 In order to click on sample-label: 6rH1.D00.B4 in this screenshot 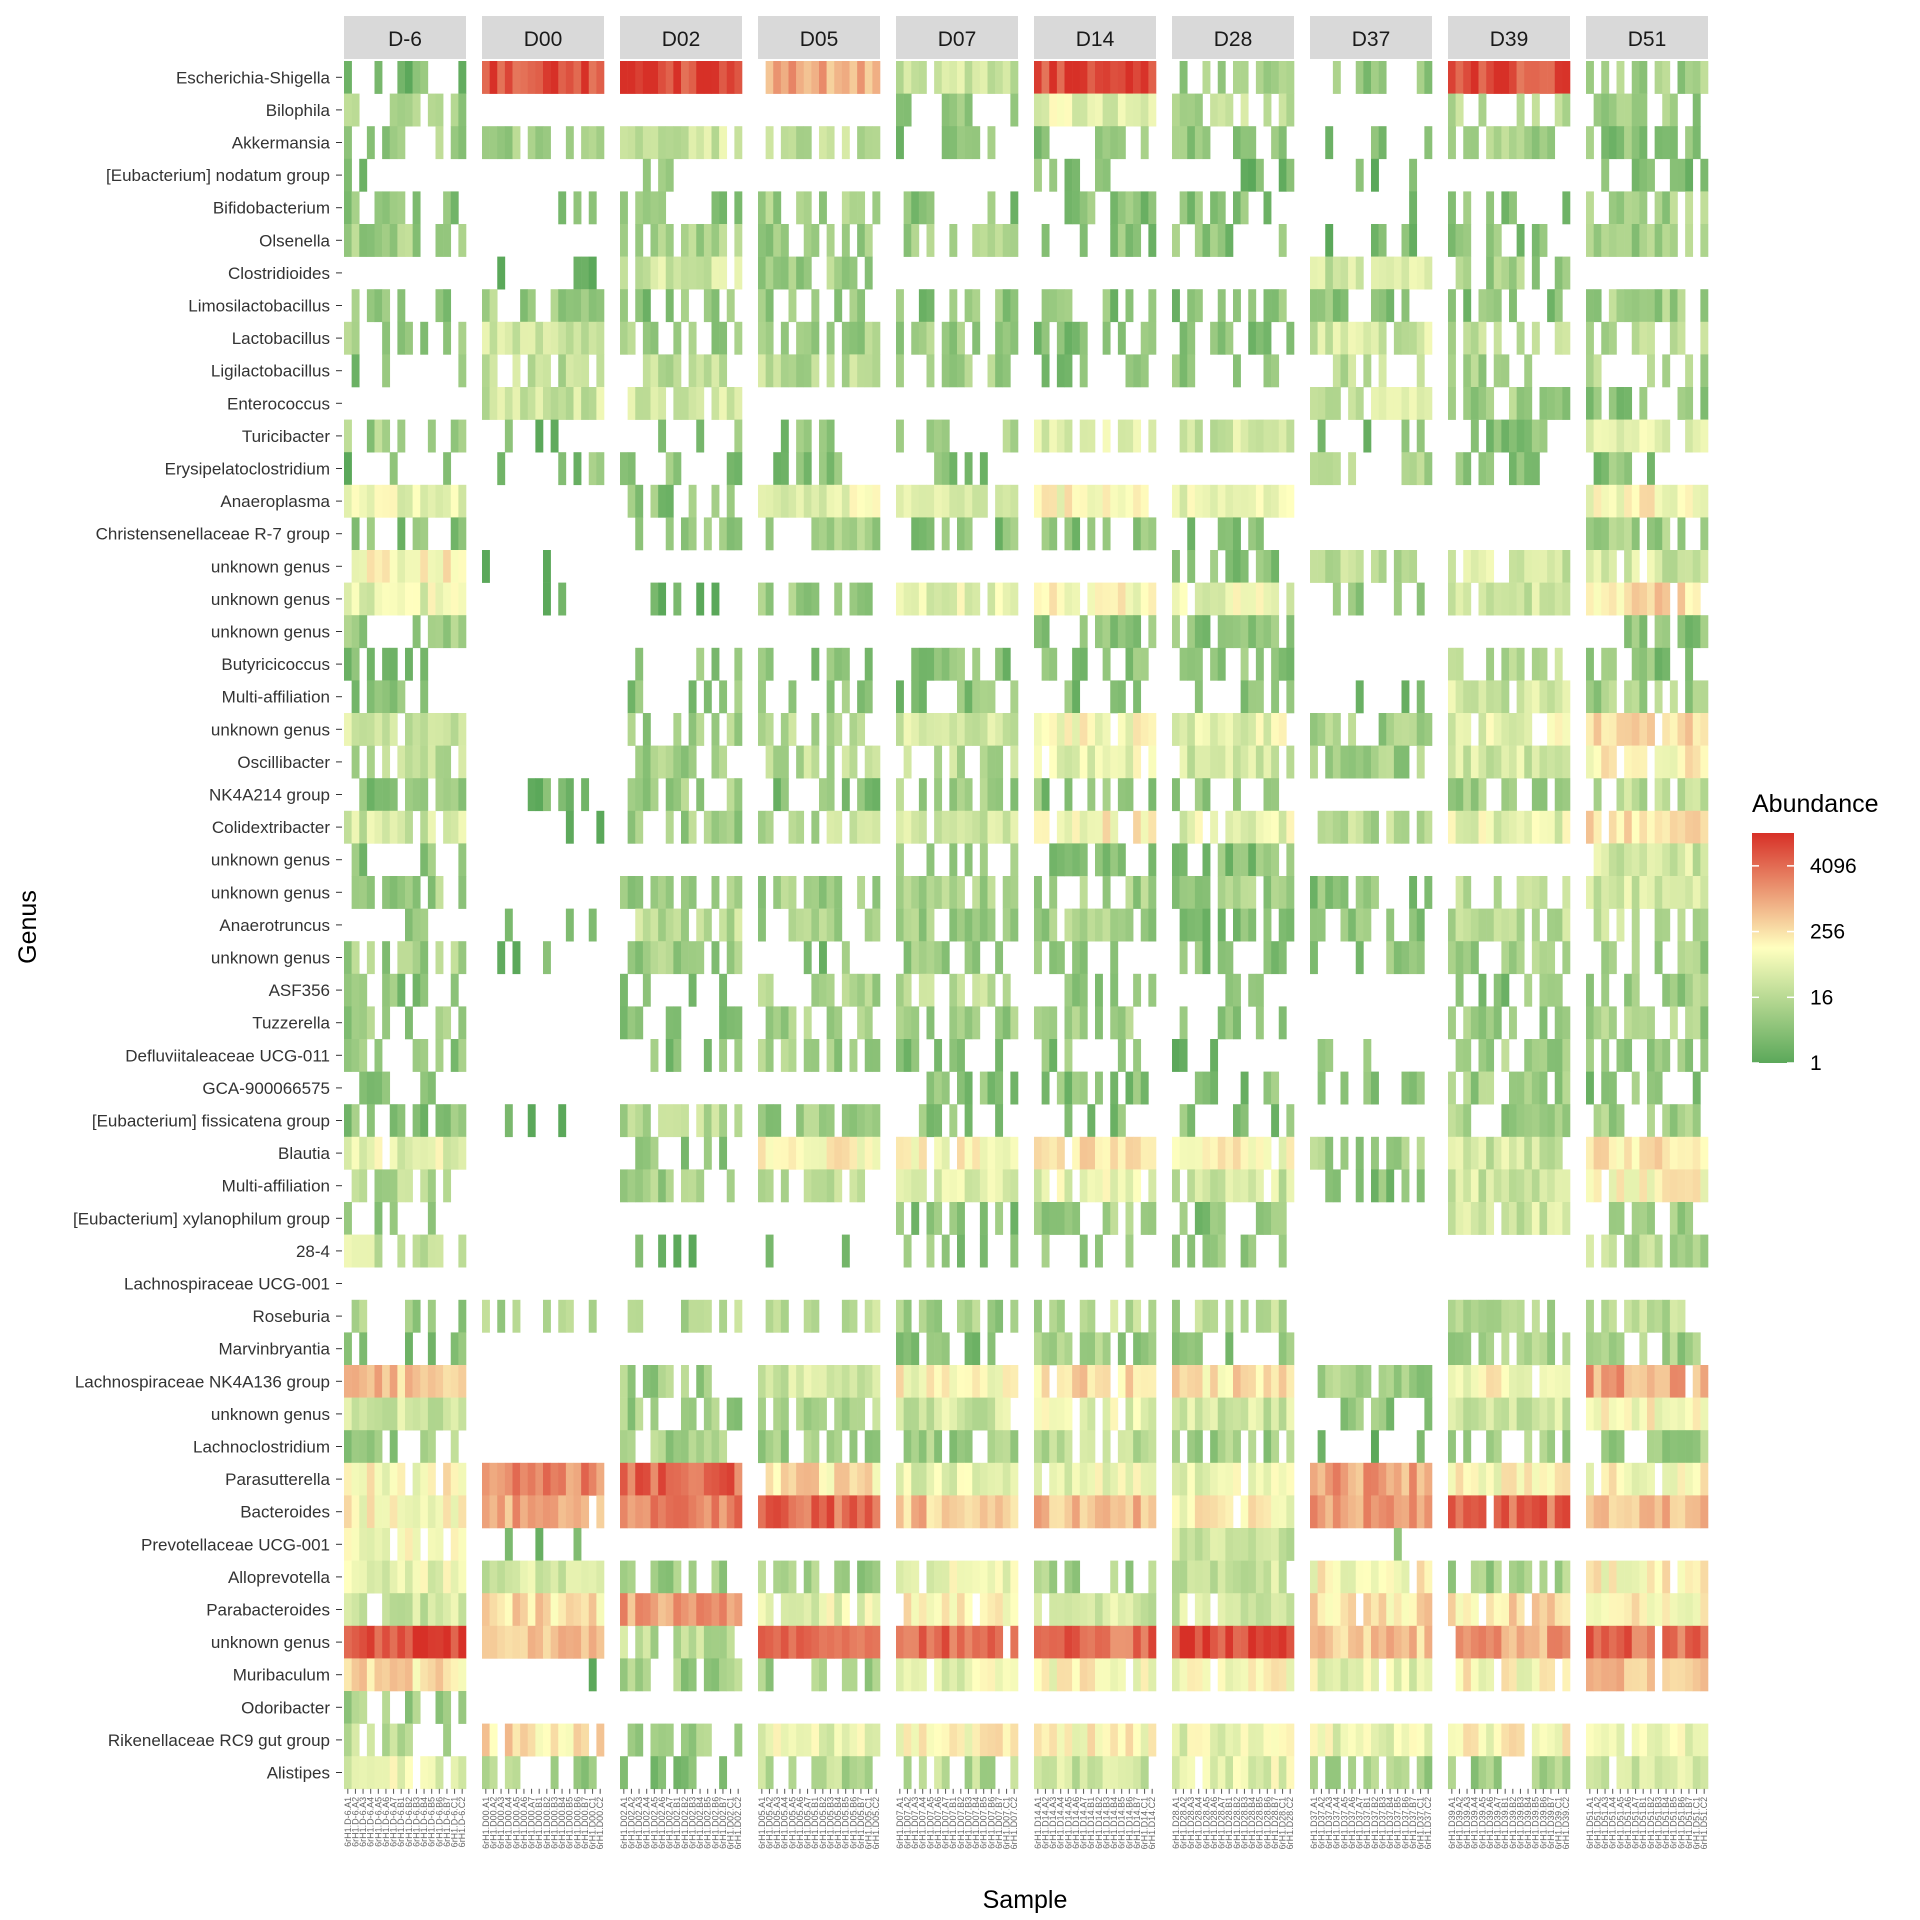, I will do `click(562, 1823)`.